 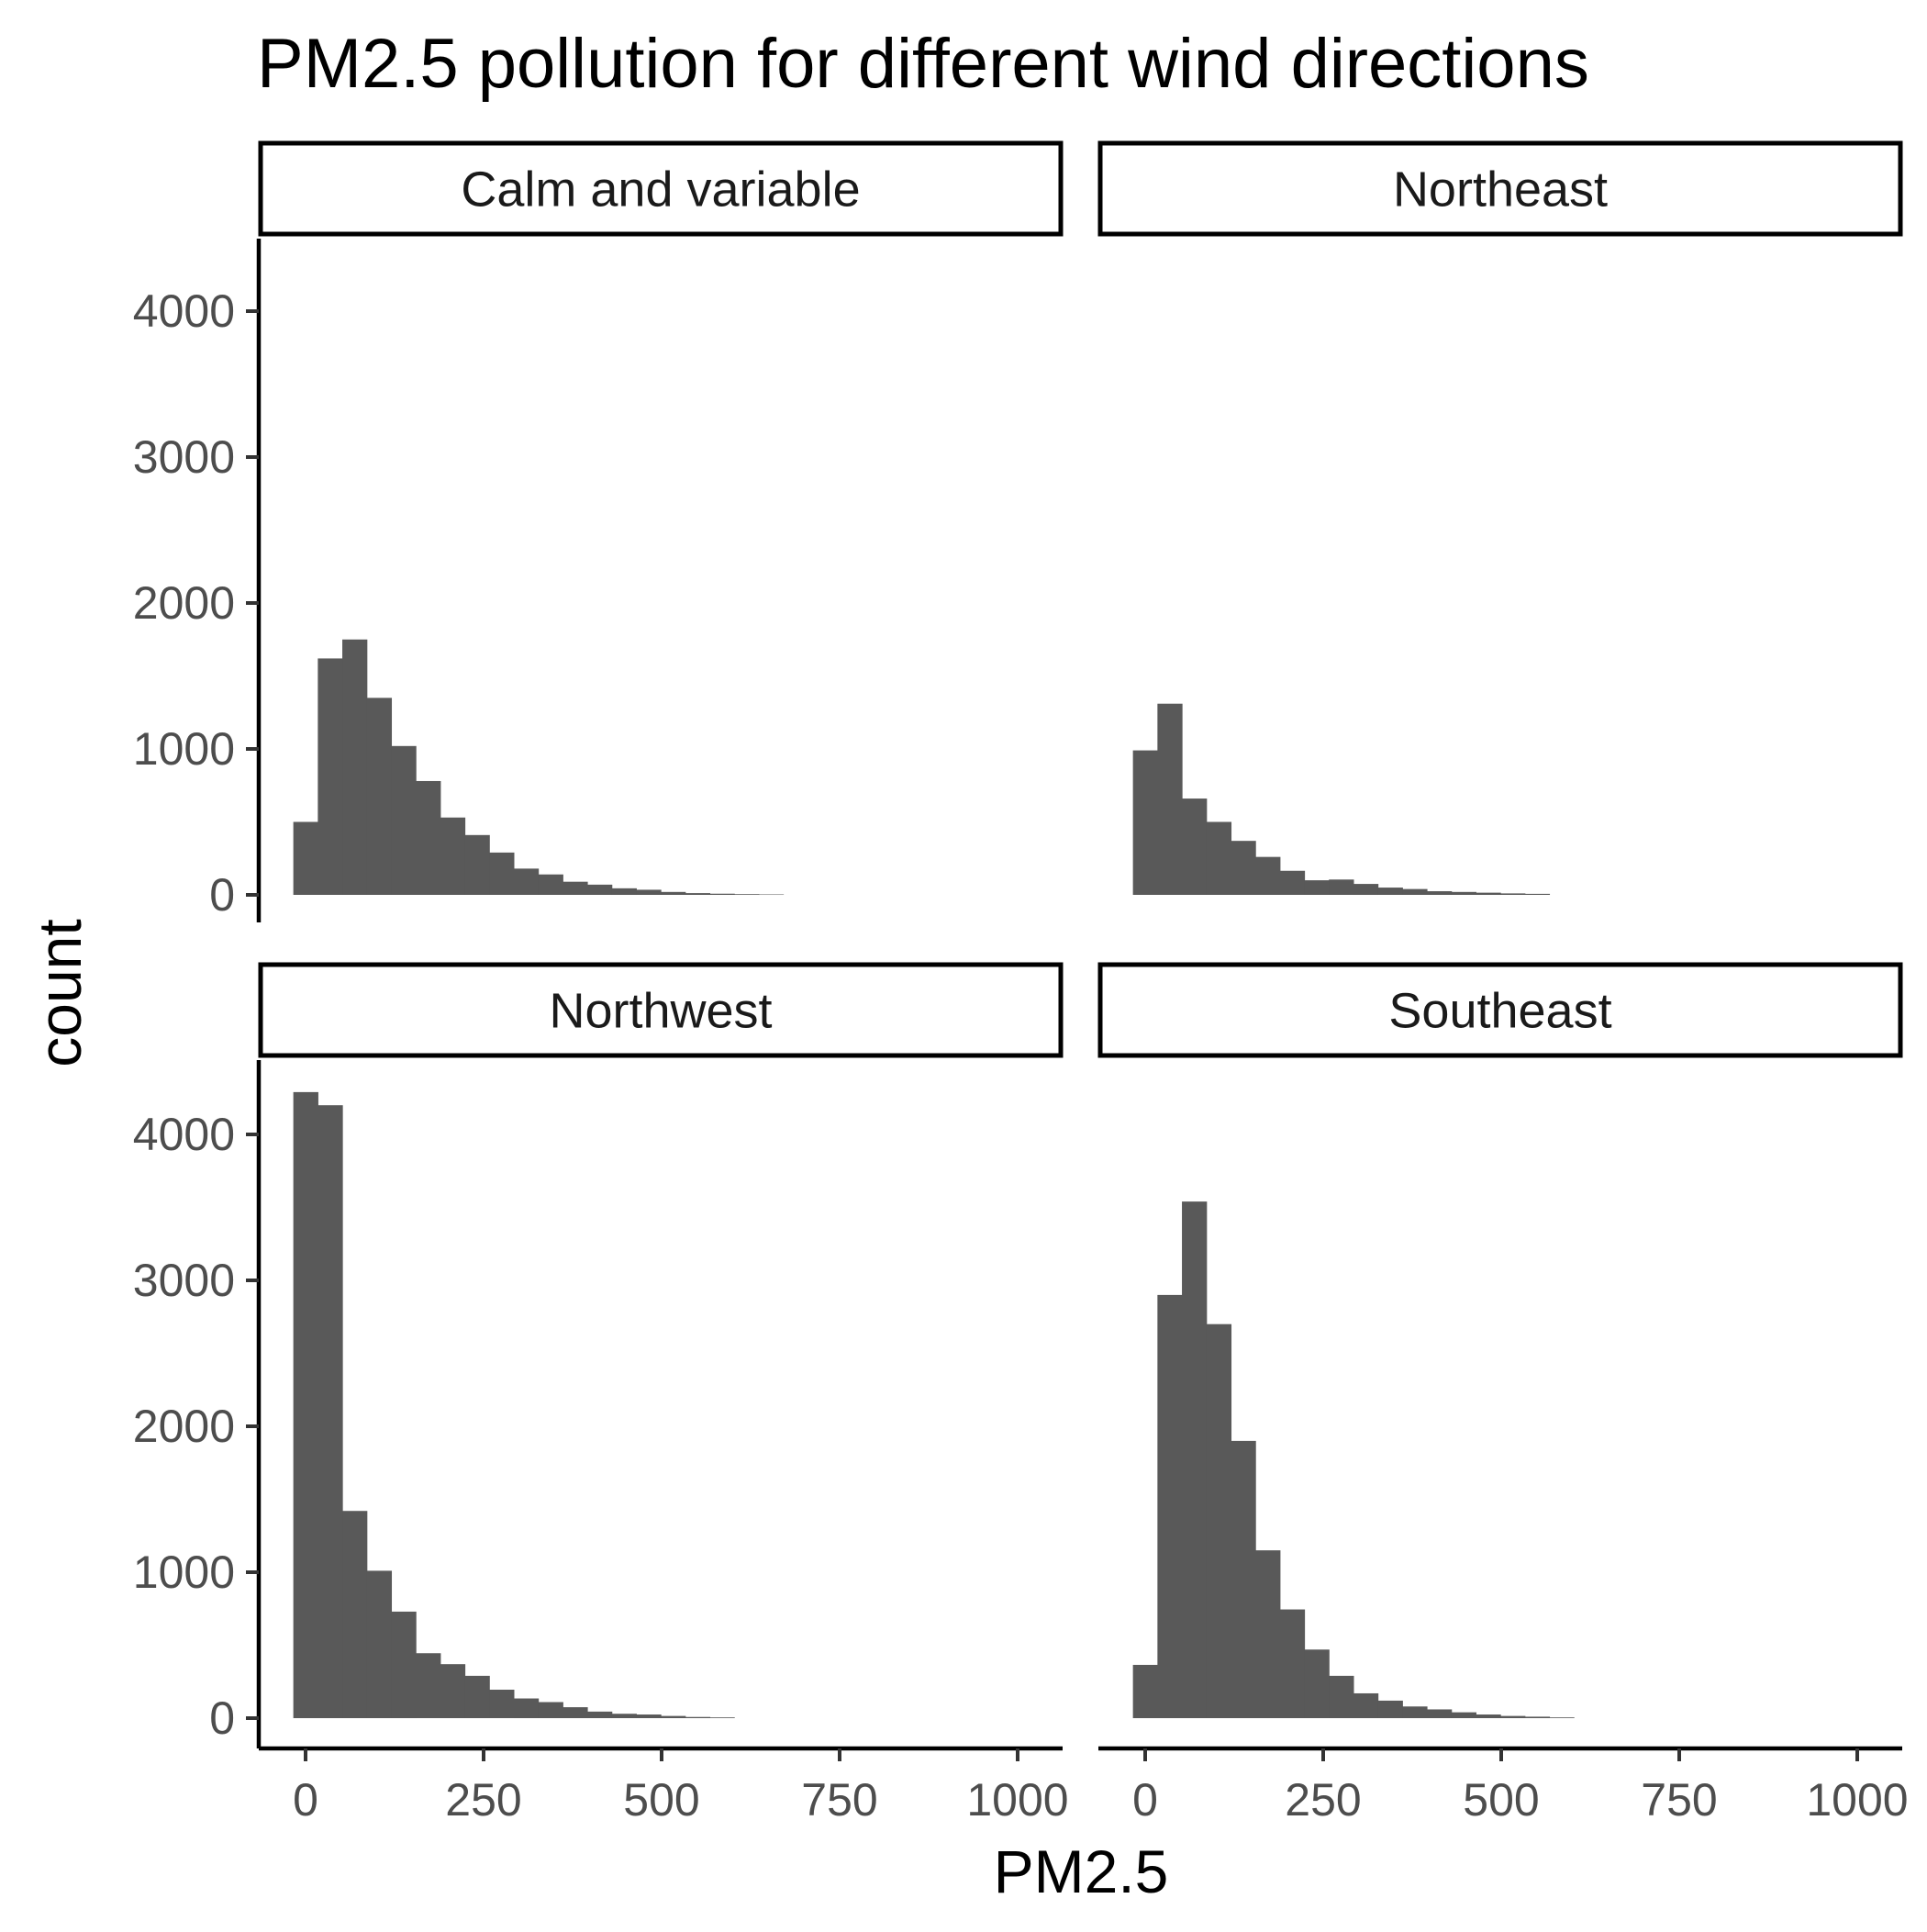 I want to click on facet-strip-label: Northeast, so click(x=1500, y=190).